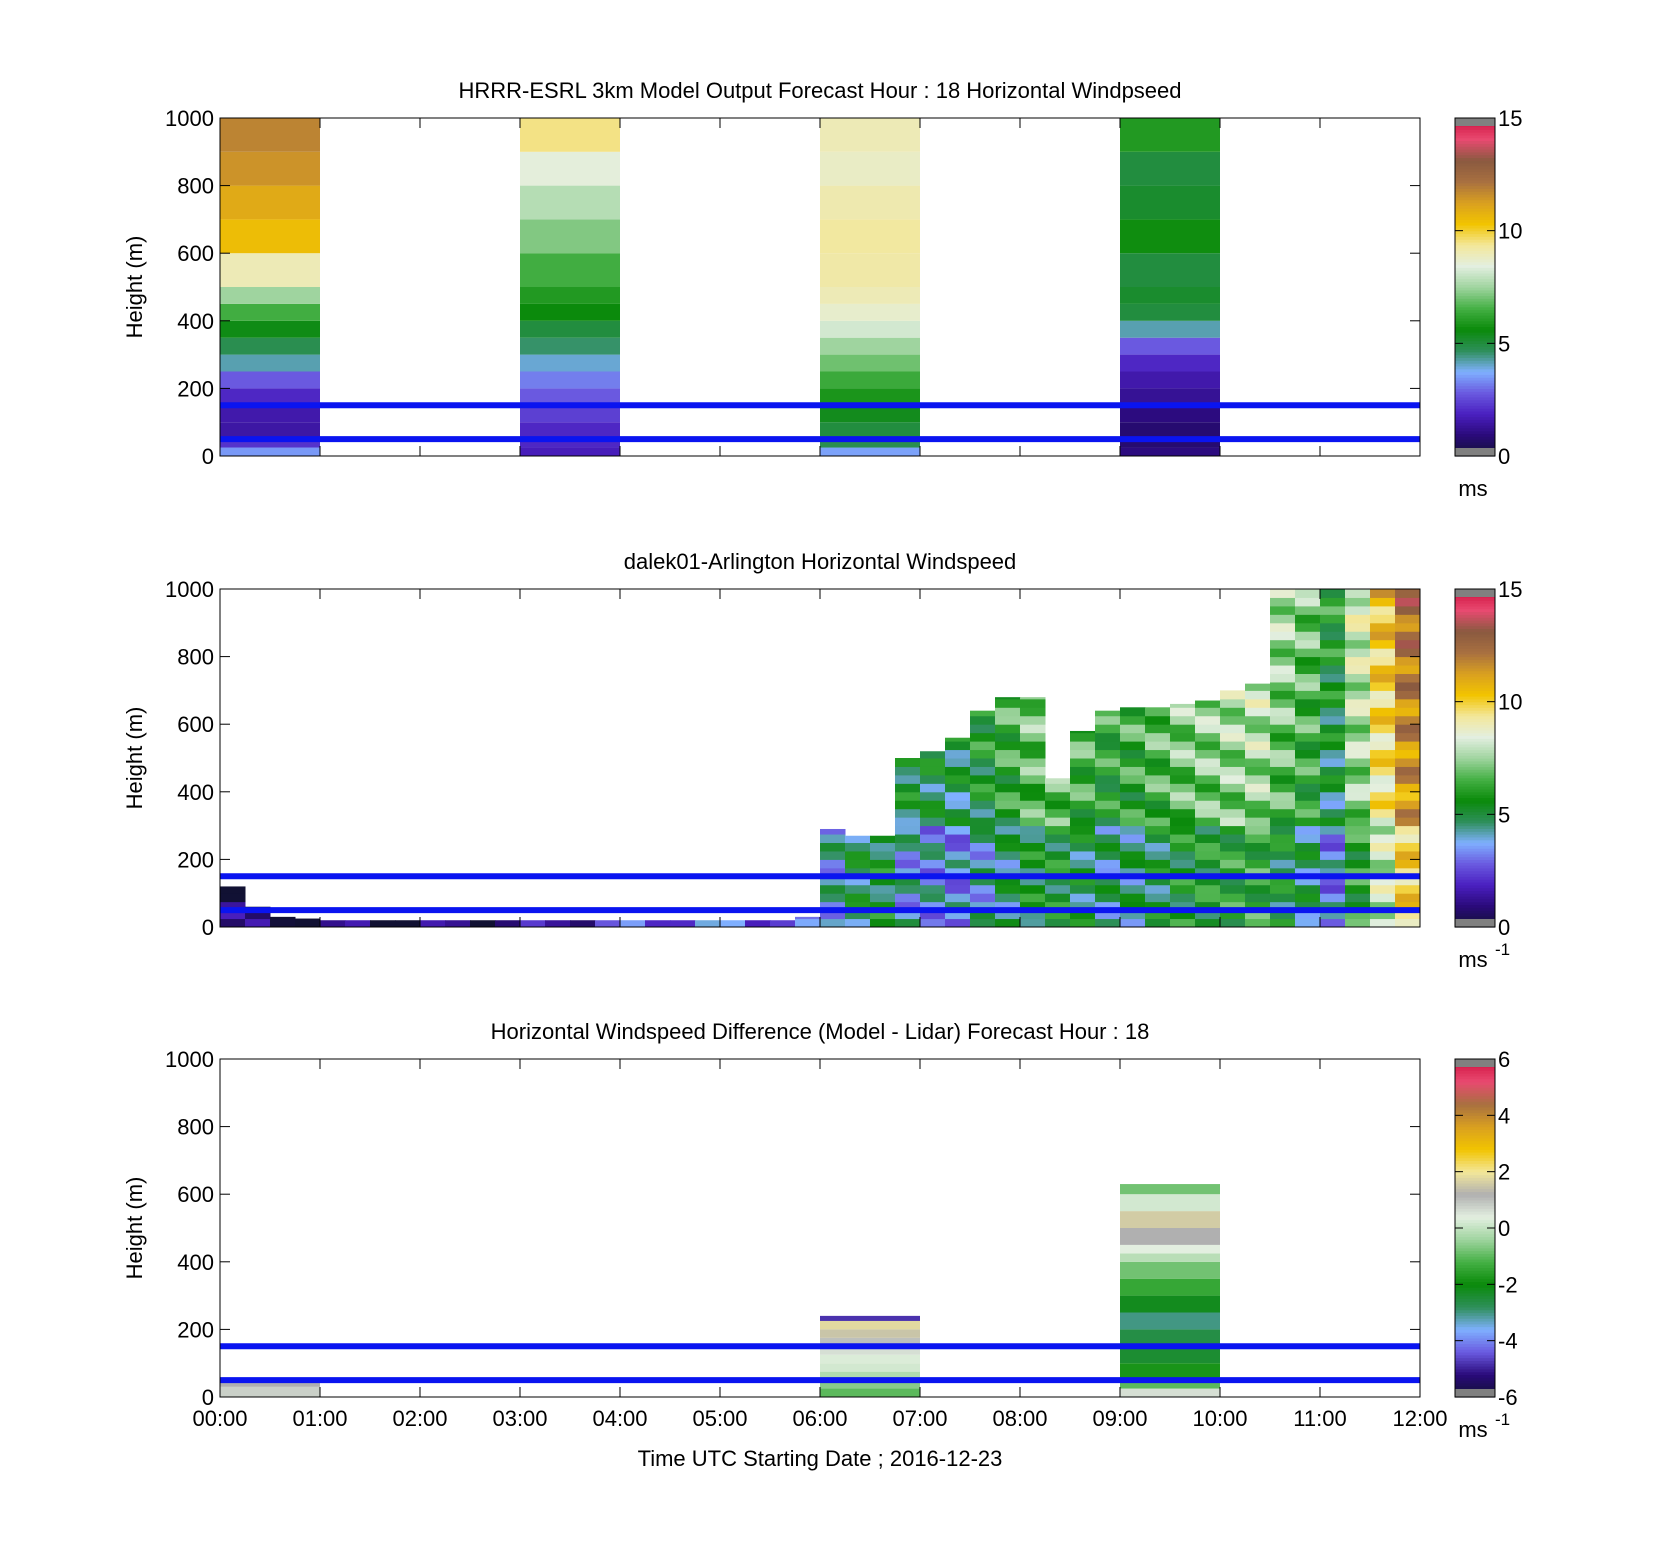 The height and width of the screenshot is (1561, 1680). What do you see at coordinates (720, 1290) in the screenshot?
I see `data-cells` at bounding box center [720, 1290].